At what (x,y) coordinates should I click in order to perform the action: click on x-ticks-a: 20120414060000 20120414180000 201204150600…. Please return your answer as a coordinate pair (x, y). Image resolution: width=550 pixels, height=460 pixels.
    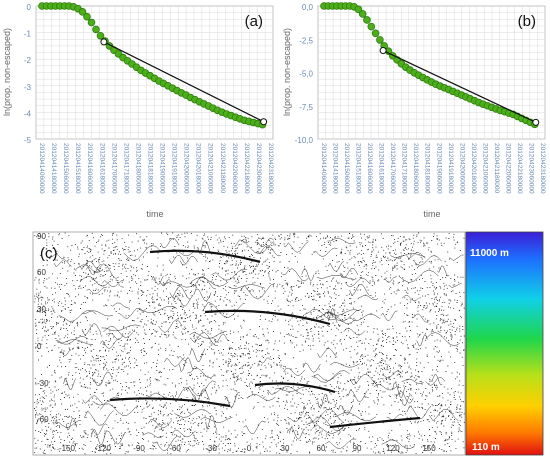
    Looking at the image, I should click on (156, 168).